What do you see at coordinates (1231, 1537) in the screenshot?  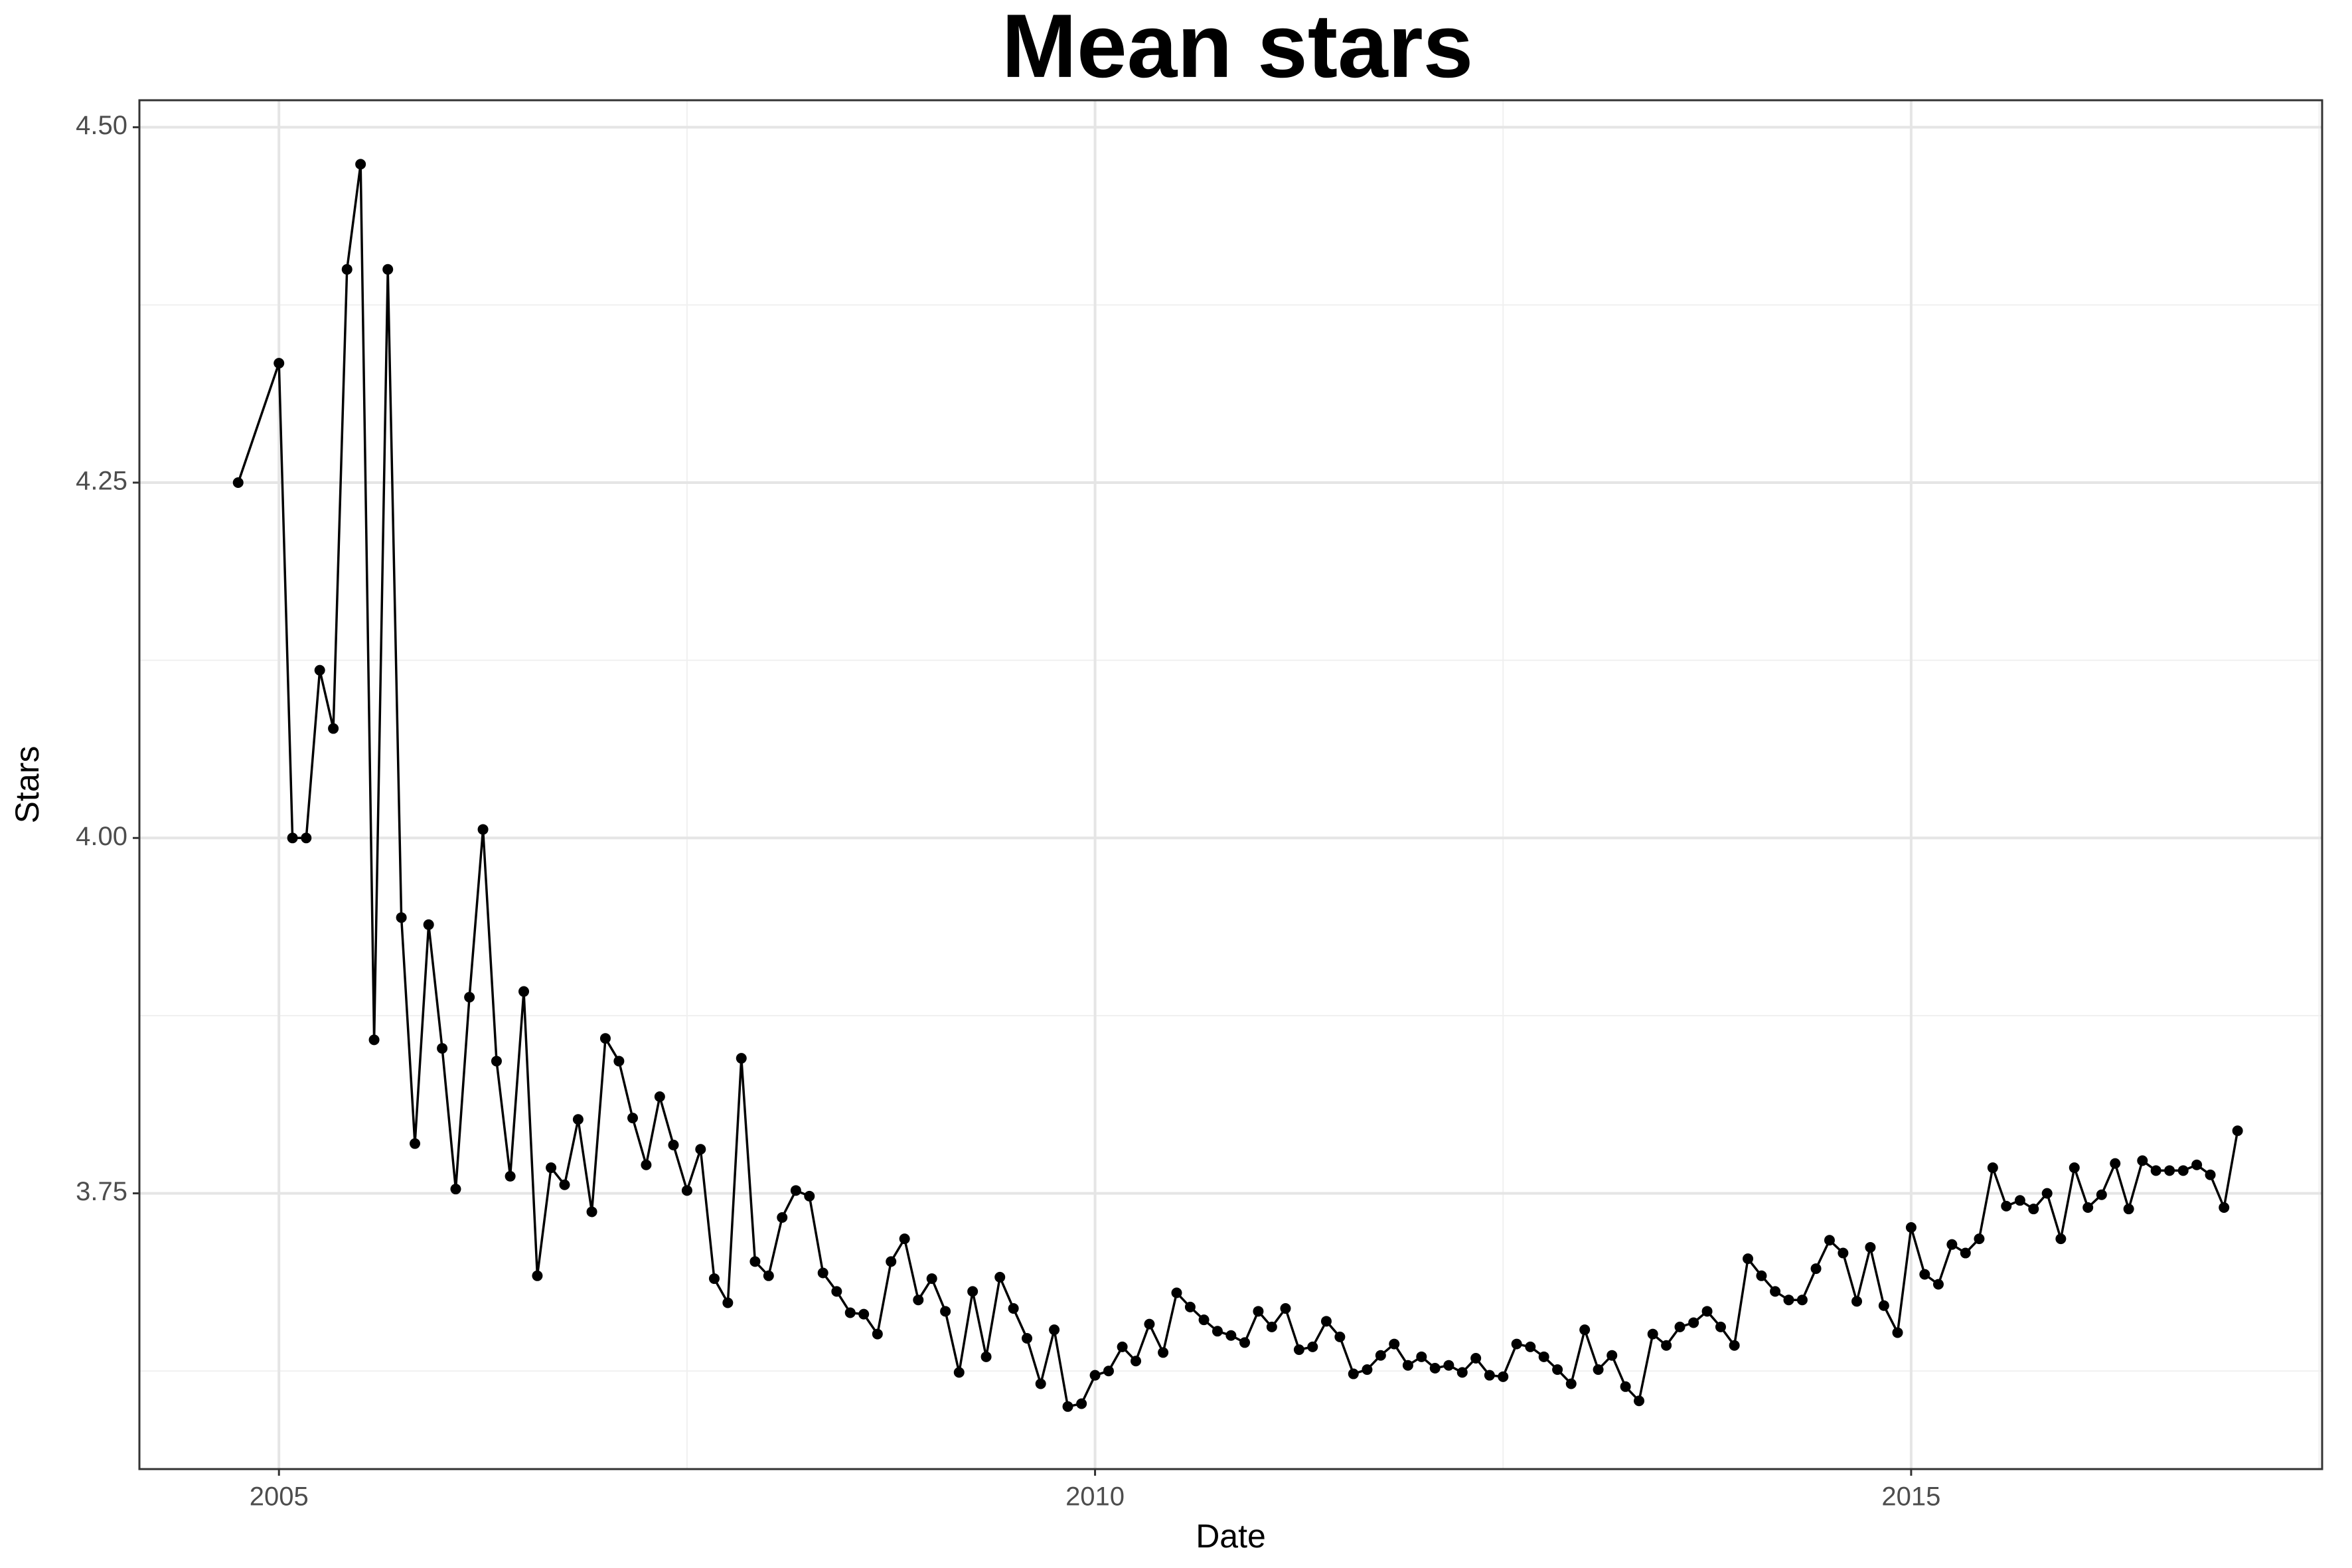 I see `x-axis-title: Date` at bounding box center [1231, 1537].